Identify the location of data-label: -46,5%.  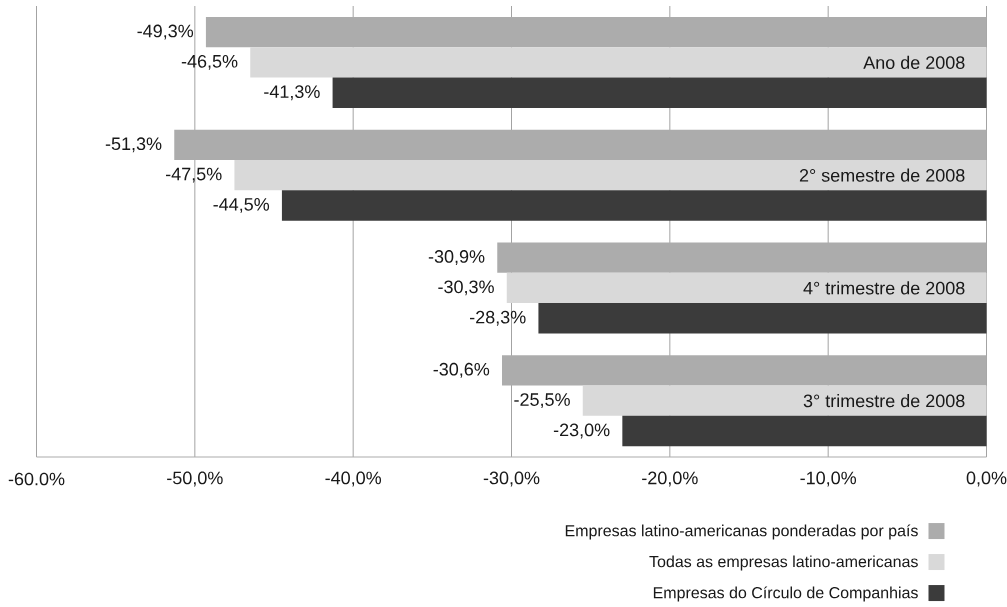
(209, 62).